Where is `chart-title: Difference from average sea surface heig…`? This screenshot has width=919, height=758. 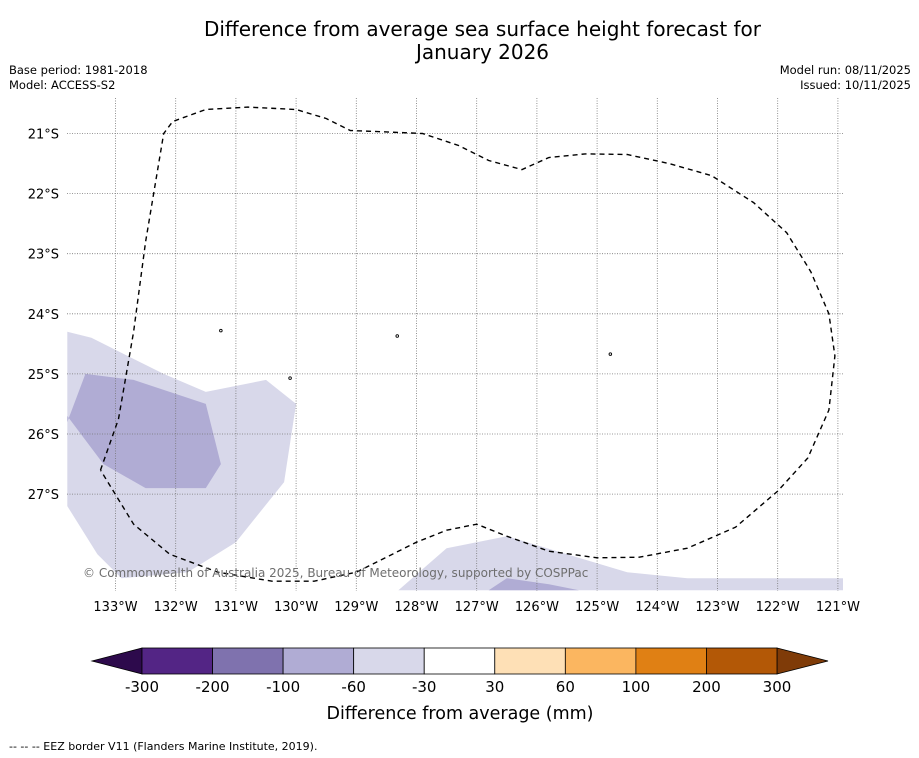 chart-title: Difference from average sea surface heig… is located at coordinates (482, 41).